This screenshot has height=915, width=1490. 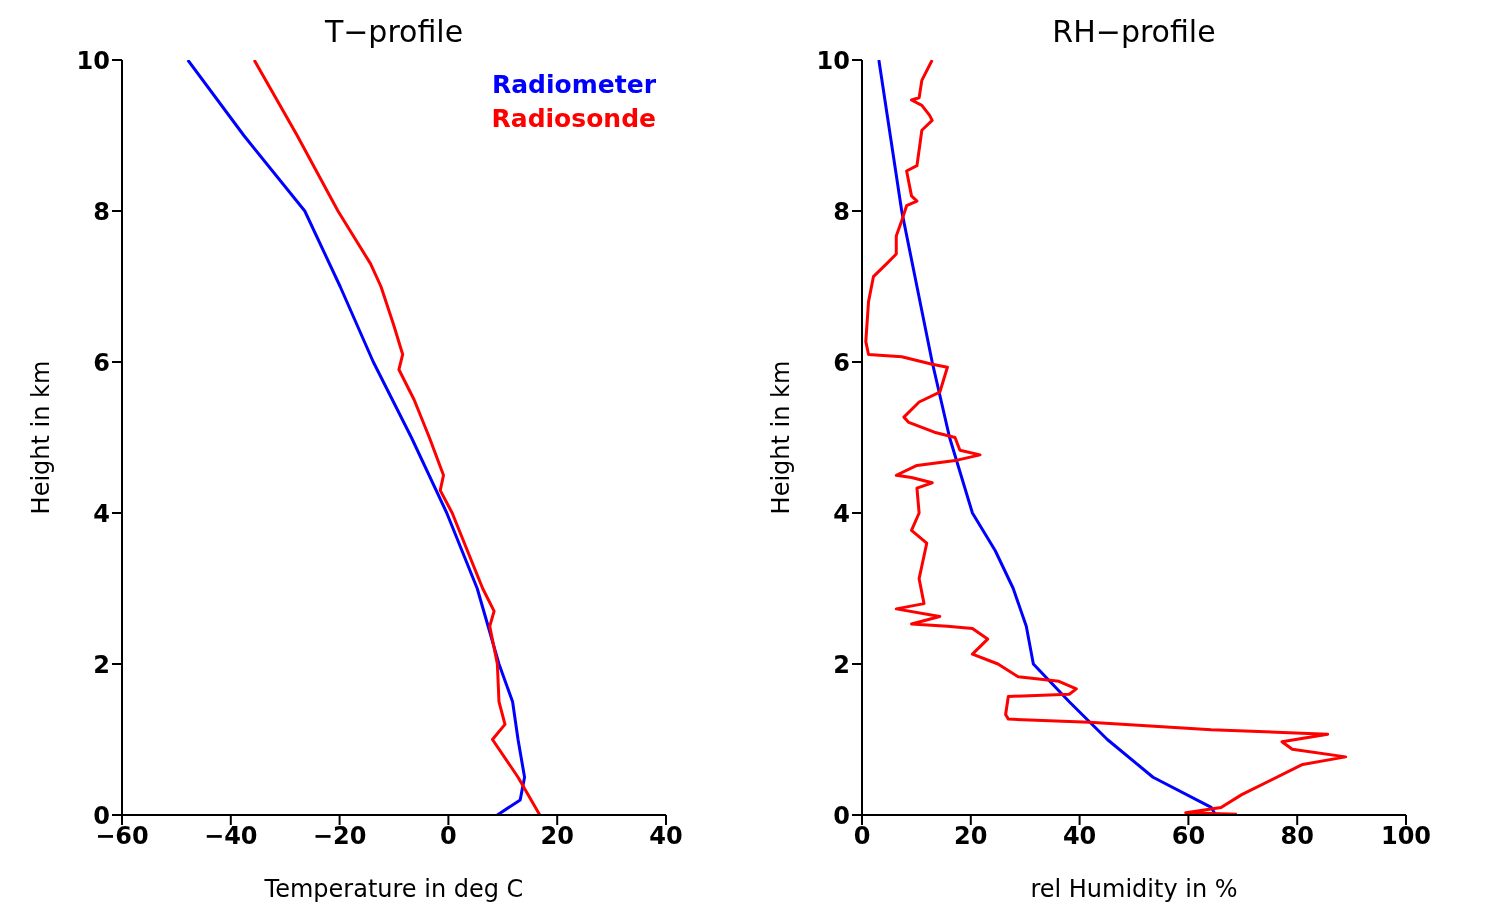 What do you see at coordinates (394, 31) in the screenshot?
I see `chart-title: T−profile` at bounding box center [394, 31].